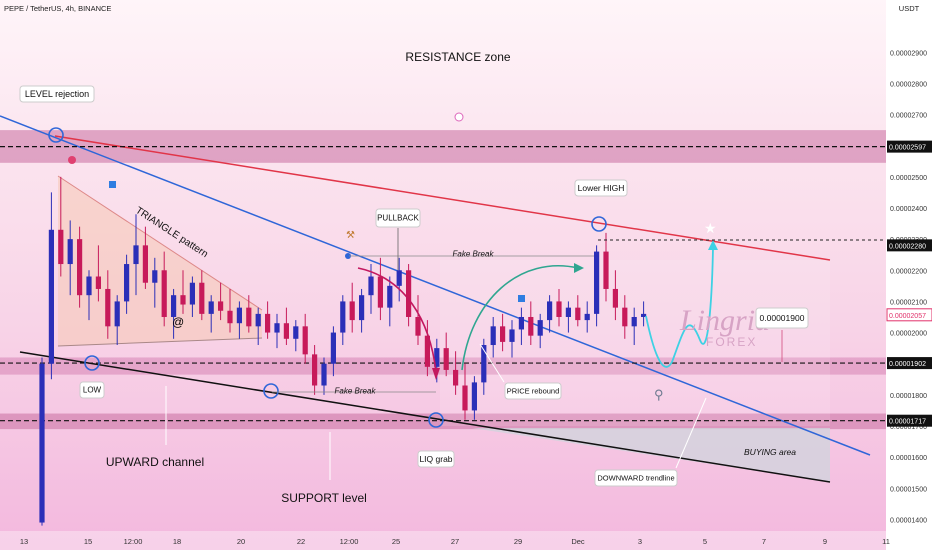 This screenshot has height=550, width=932. I want to click on projection-arrow-head, so click(713, 245).